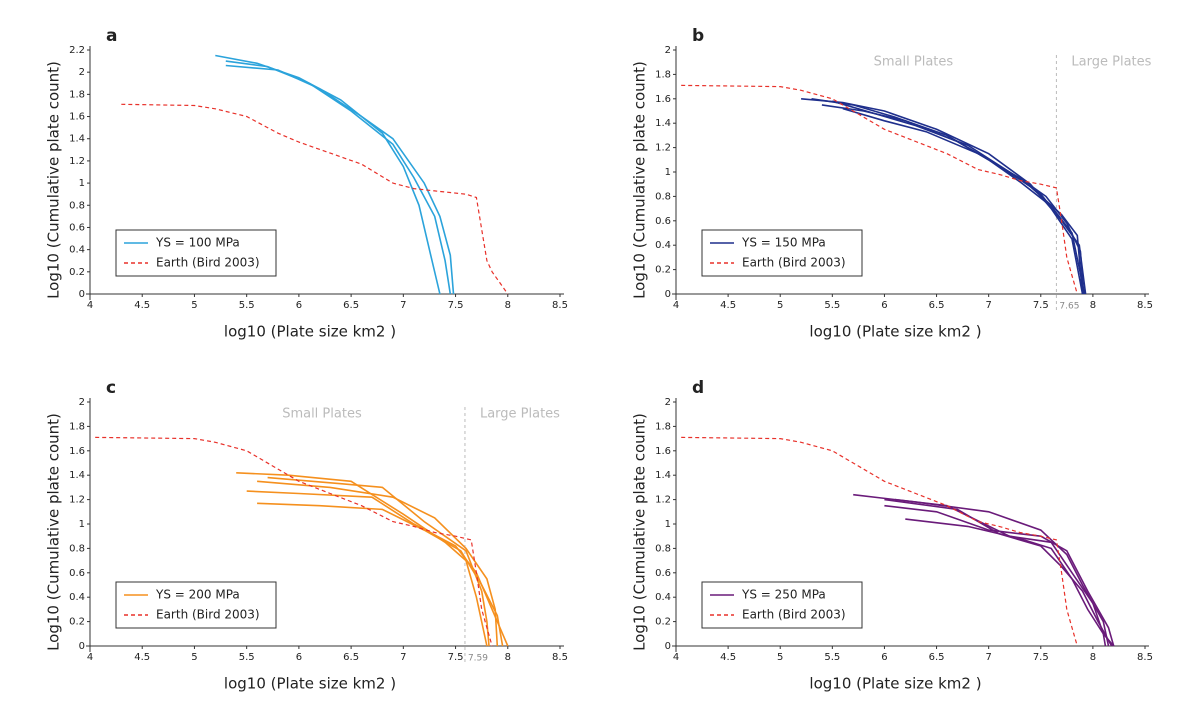  What do you see at coordinates (111, 388) in the screenshot?
I see `panel-letter: c` at bounding box center [111, 388].